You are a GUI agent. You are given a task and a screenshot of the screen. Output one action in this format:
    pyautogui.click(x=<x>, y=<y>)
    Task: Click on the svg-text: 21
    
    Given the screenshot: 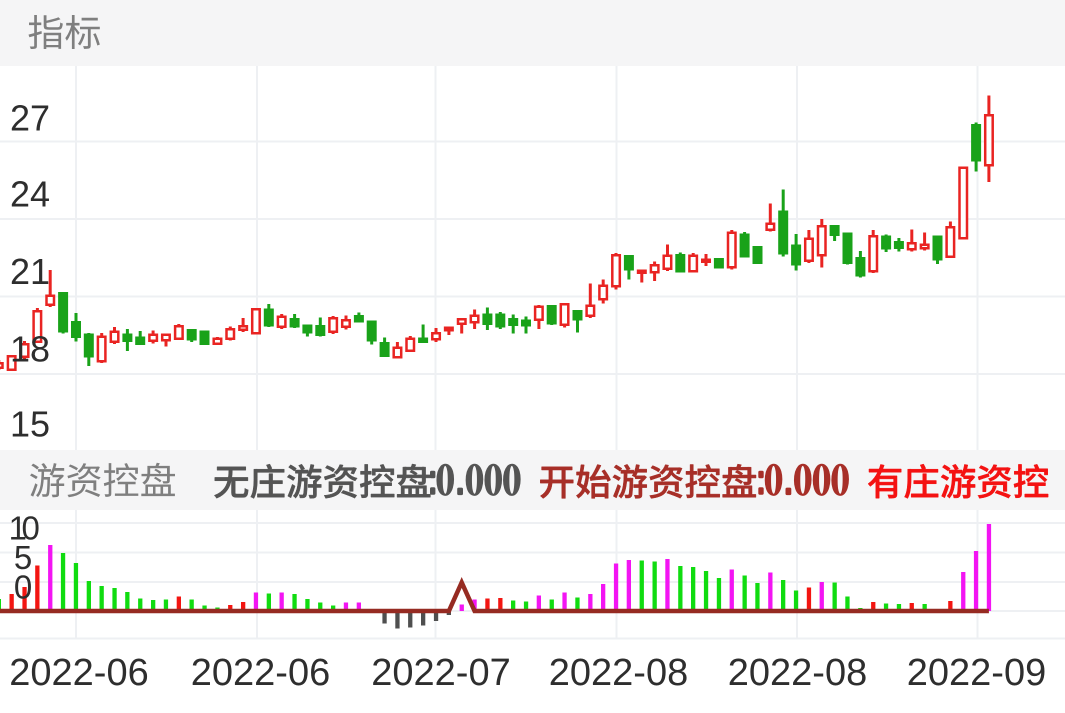 What is the action you would take?
    pyautogui.click(x=30, y=271)
    